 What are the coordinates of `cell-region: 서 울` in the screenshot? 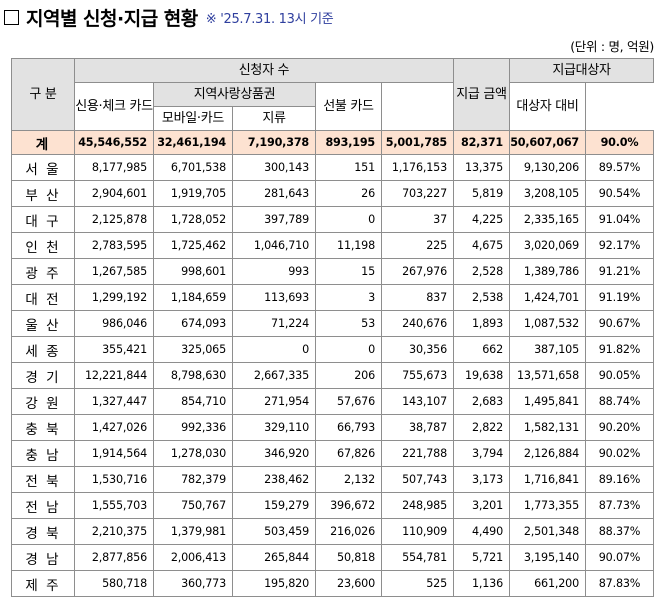 It's located at (43, 167).